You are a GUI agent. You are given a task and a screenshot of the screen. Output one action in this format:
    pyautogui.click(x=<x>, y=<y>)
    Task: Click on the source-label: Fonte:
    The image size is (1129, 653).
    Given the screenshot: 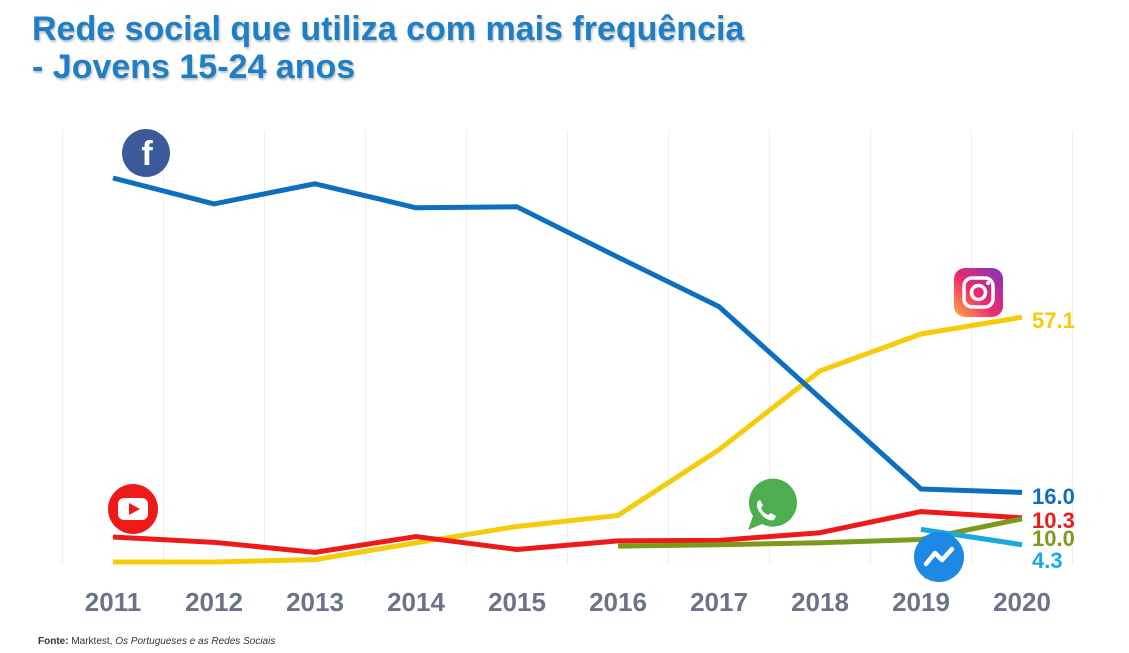 What is the action you would take?
    pyautogui.click(x=53, y=641)
    